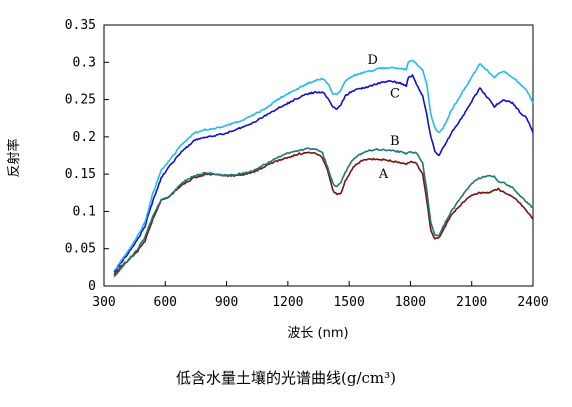  Describe the element at coordinates (471, 302) in the screenshot. I see `x-tick-label: 2100` at that location.